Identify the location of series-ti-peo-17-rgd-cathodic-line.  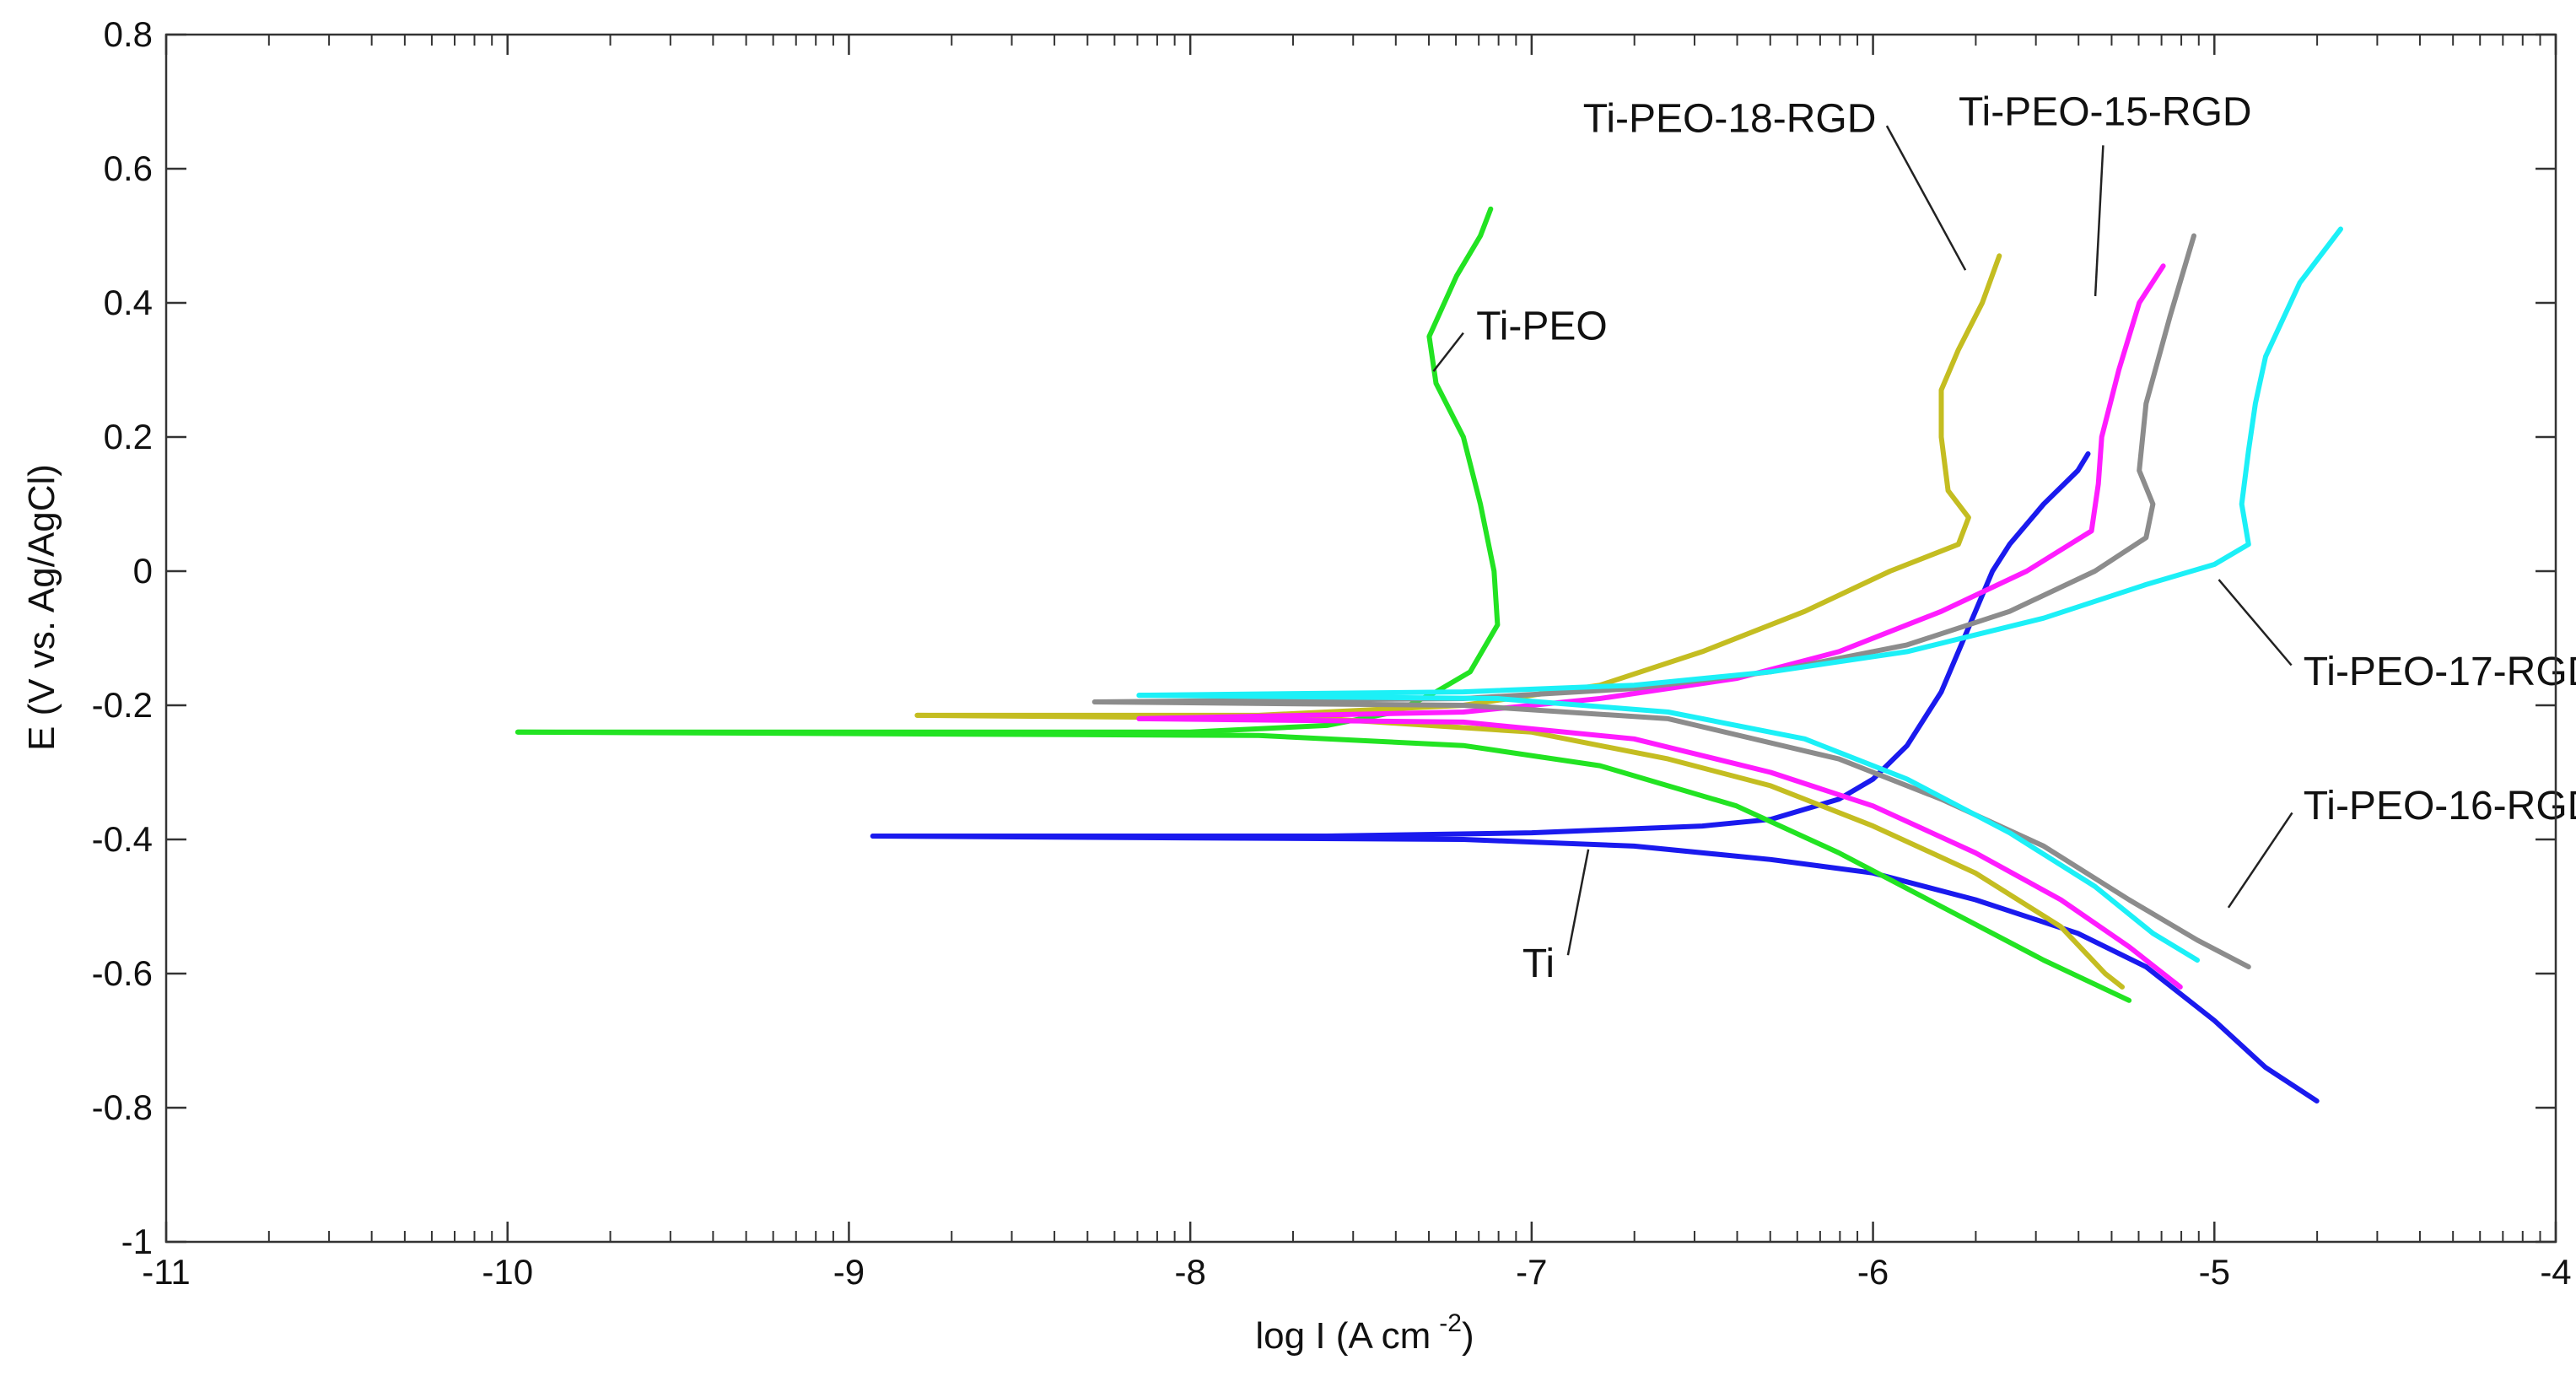
(1668, 828).